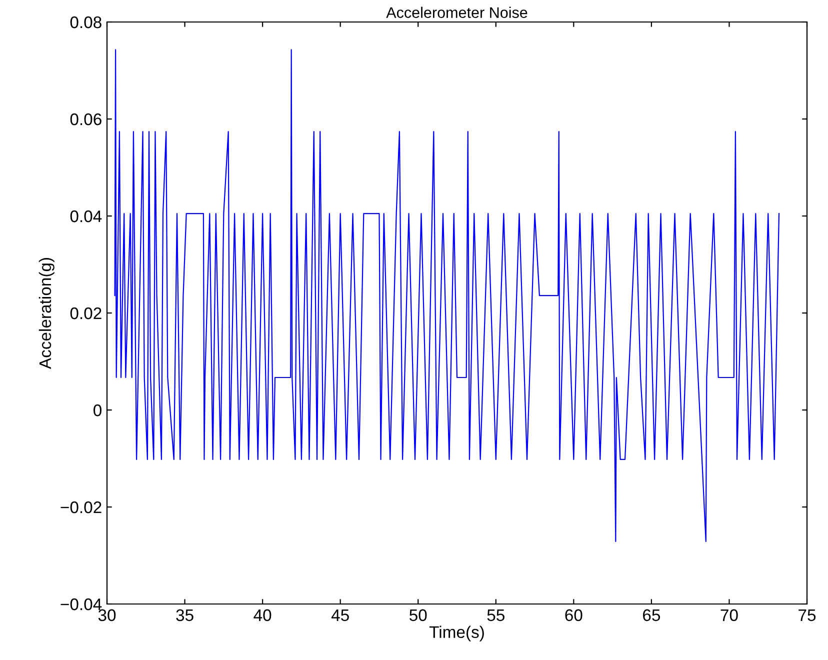  What do you see at coordinates (107, 615) in the screenshot?
I see `x-tick-label: 30` at bounding box center [107, 615].